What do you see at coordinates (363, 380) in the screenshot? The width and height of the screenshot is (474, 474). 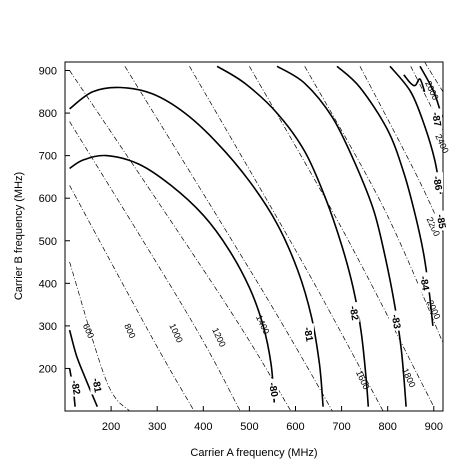 I see `dashdot-contour-label-1600: 1600` at bounding box center [363, 380].